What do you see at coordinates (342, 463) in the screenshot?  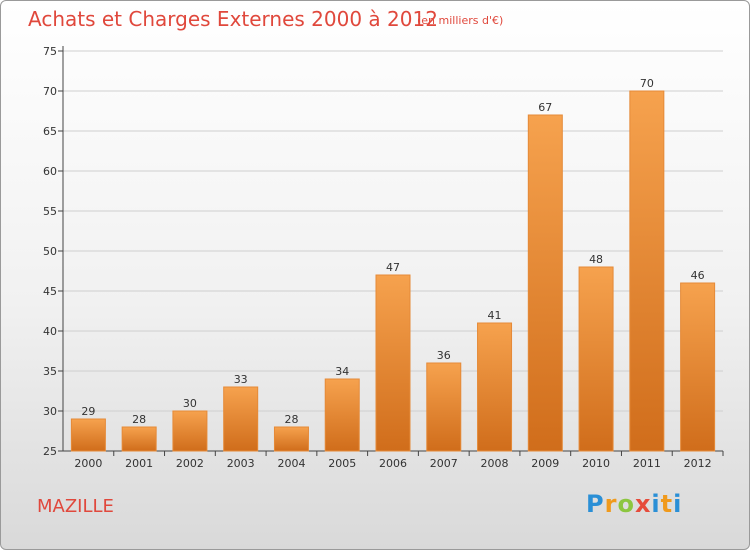 I see `x-tick-label: 2005` at bounding box center [342, 463].